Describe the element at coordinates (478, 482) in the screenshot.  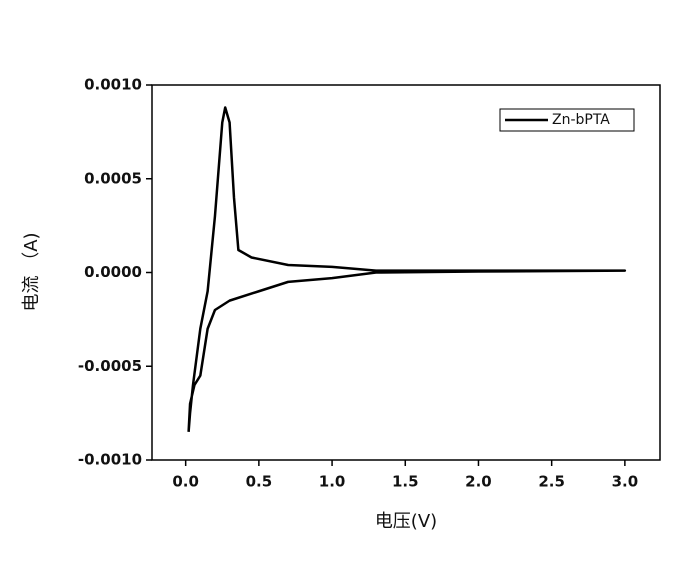
I see `x-tick-label: 2.0` at that location.